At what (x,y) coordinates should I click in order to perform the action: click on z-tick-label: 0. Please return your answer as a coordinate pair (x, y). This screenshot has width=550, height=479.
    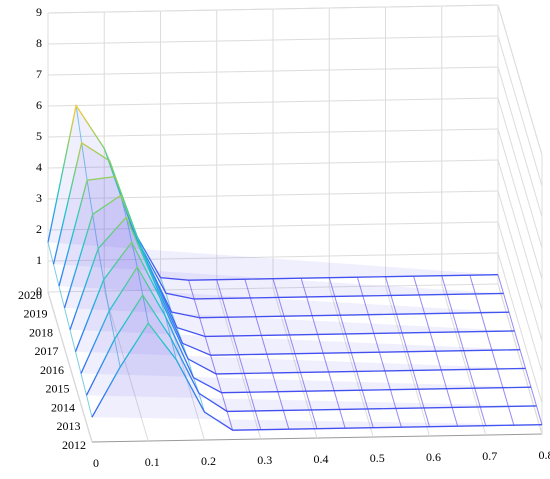
    Looking at the image, I should click on (39, 291).